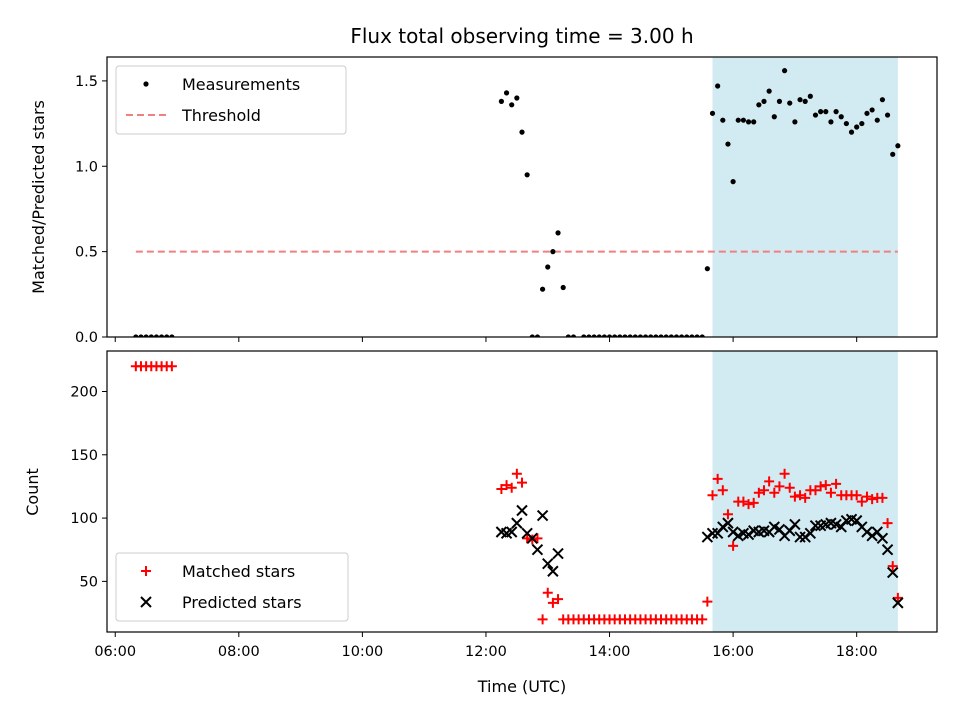 Image resolution: width=960 pixels, height=720 pixels. Describe the element at coordinates (86, 167) in the screenshot. I see `y-tick-label: 1.0` at that location.